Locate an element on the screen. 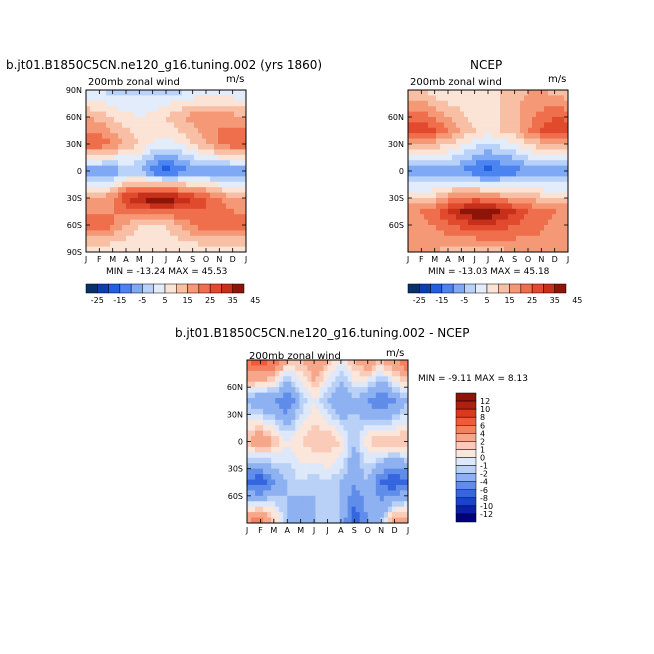 The width and height of the screenshot is (654, 654). model-colorbar-label: -15 is located at coordinates (119, 300).